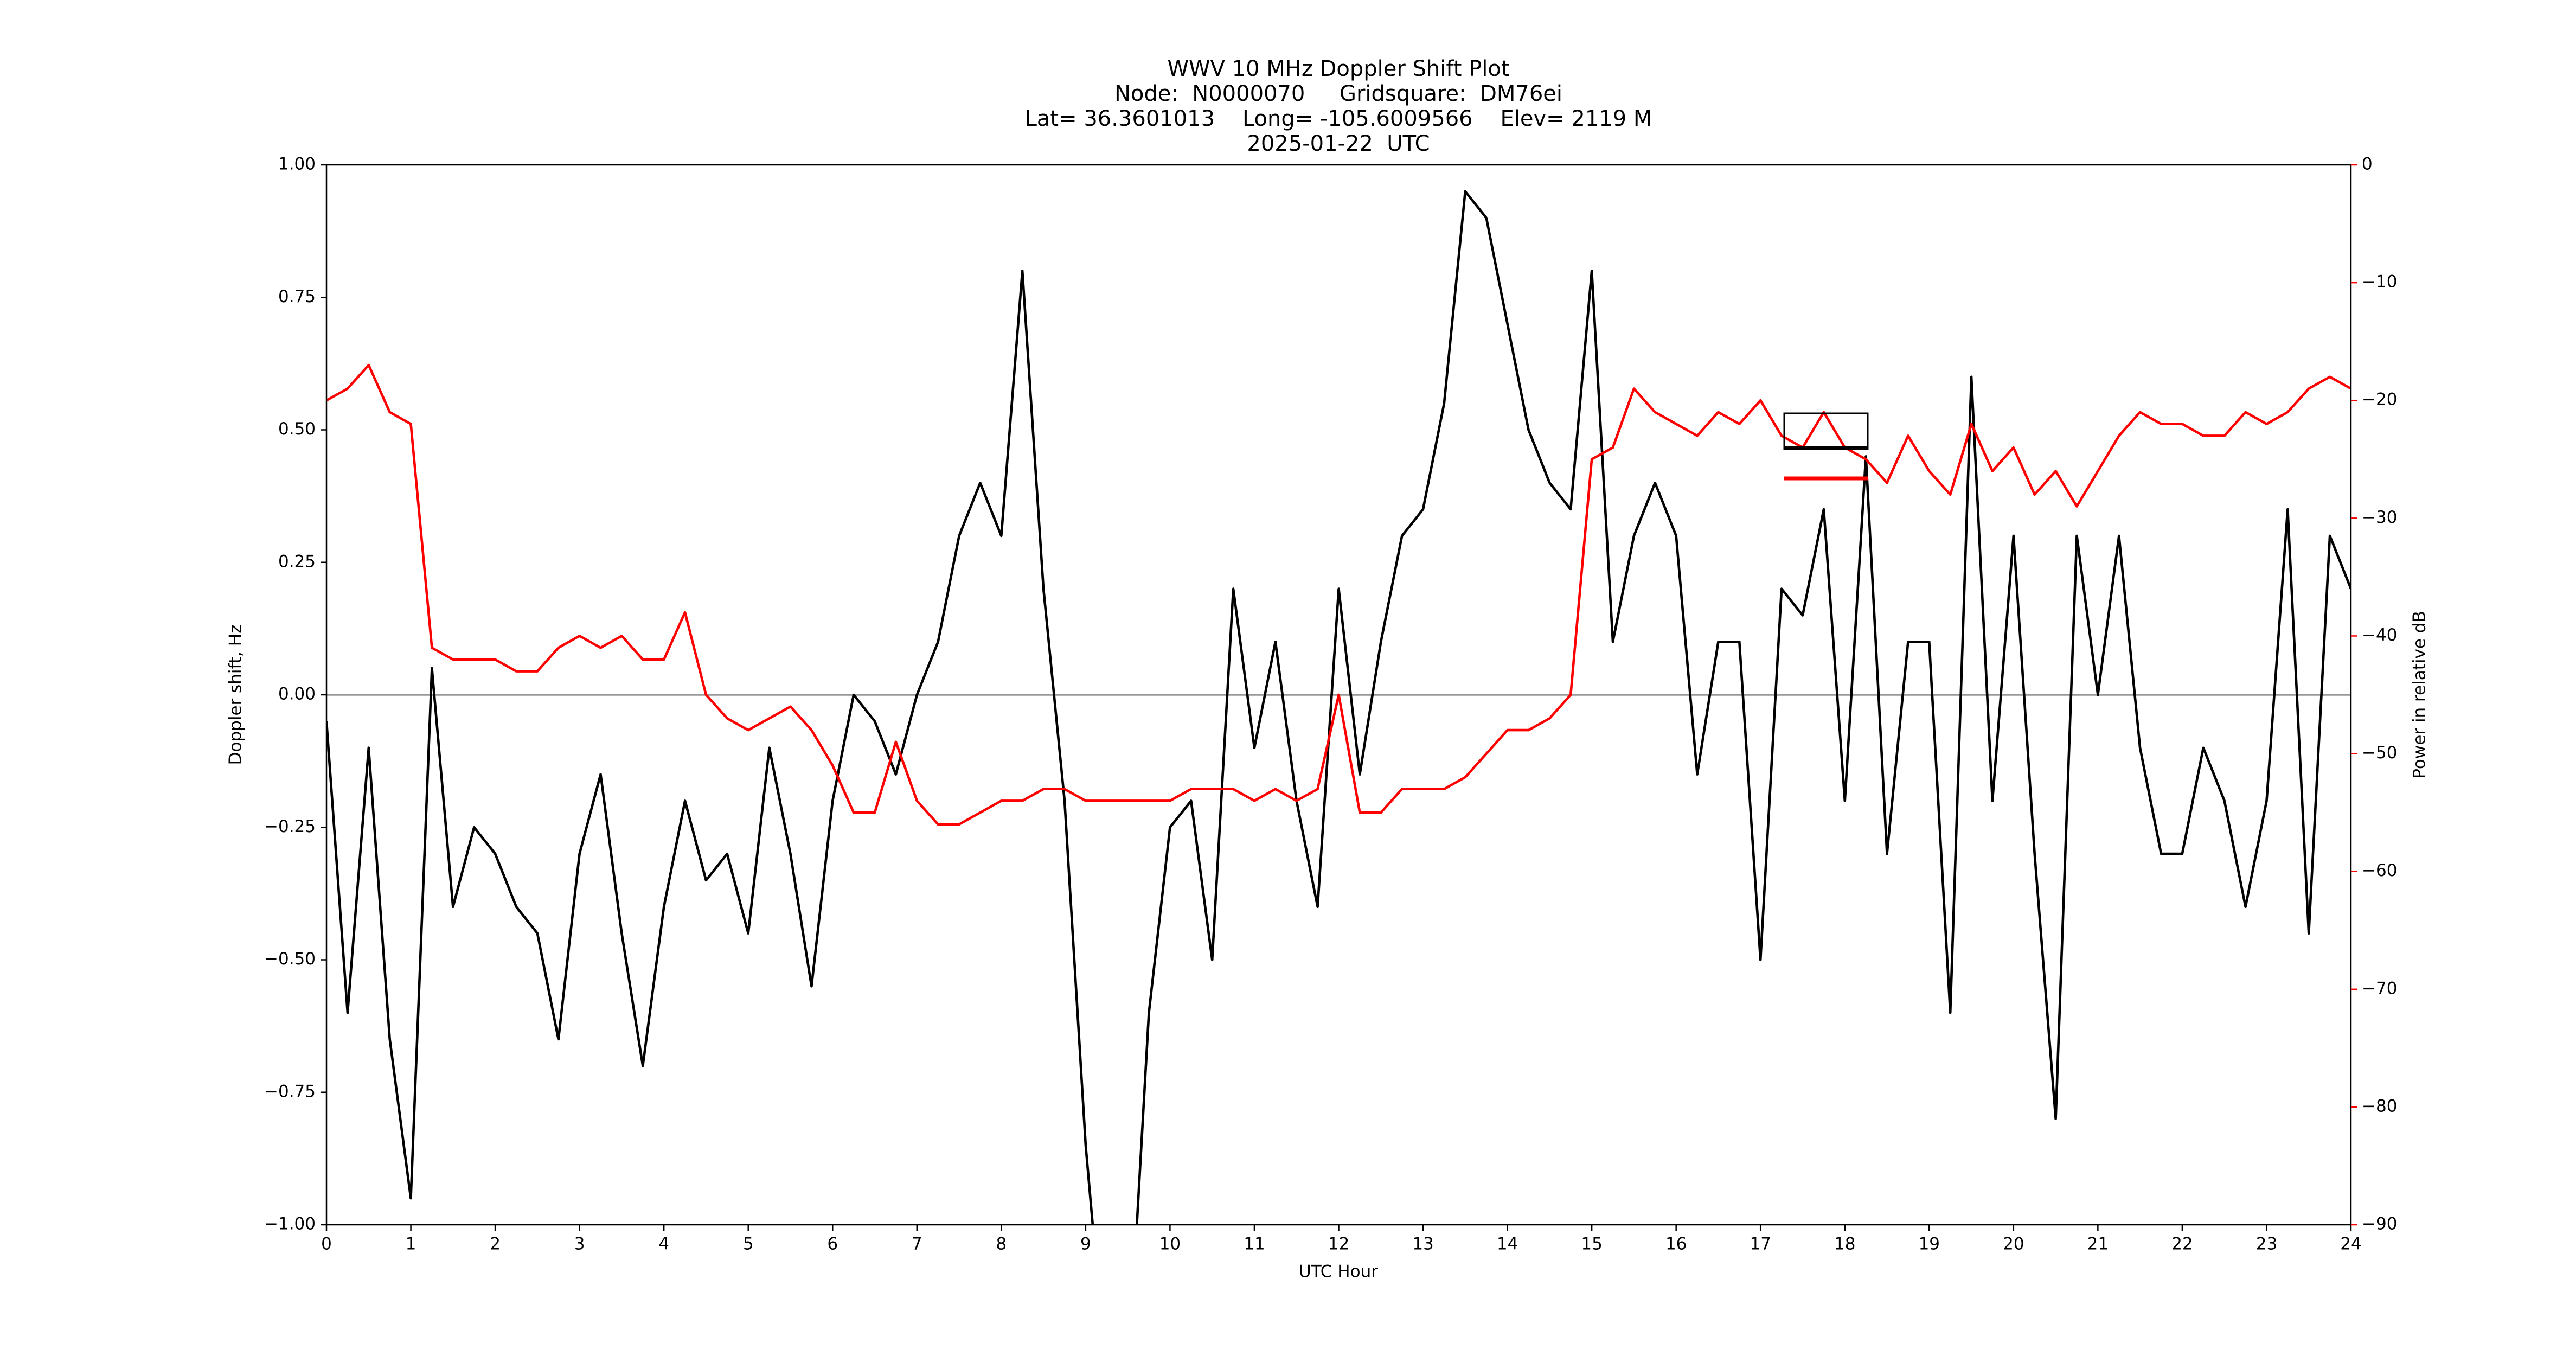 The width and height of the screenshot is (2576, 1356). I want to click on y-tick-label: 0.00, so click(297, 694).